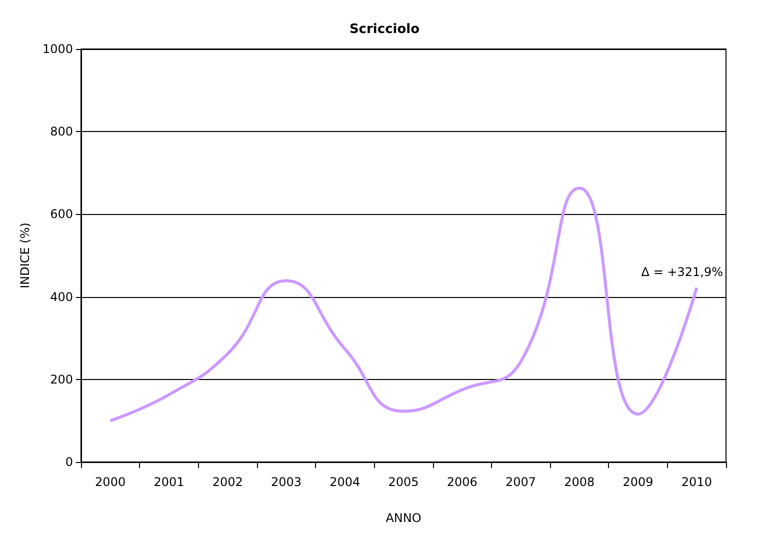 The height and width of the screenshot is (537, 769). What do you see at coordinates (579, 482) in the screenshot?
I see `x-tick-label: 2008` at bounding box center [579, 482].